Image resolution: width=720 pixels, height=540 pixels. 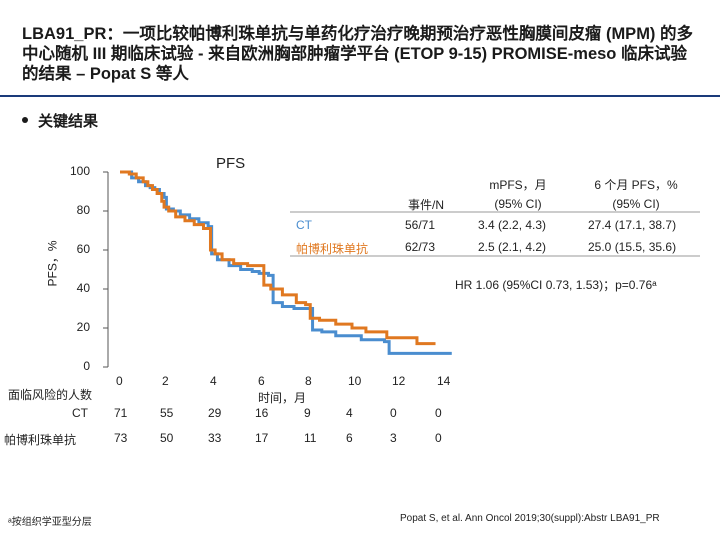 What do you see at coordinates (80, 413) in the screenshot?
I see `at-risk-arm-ct: CT` at bounding box center [80, 413].